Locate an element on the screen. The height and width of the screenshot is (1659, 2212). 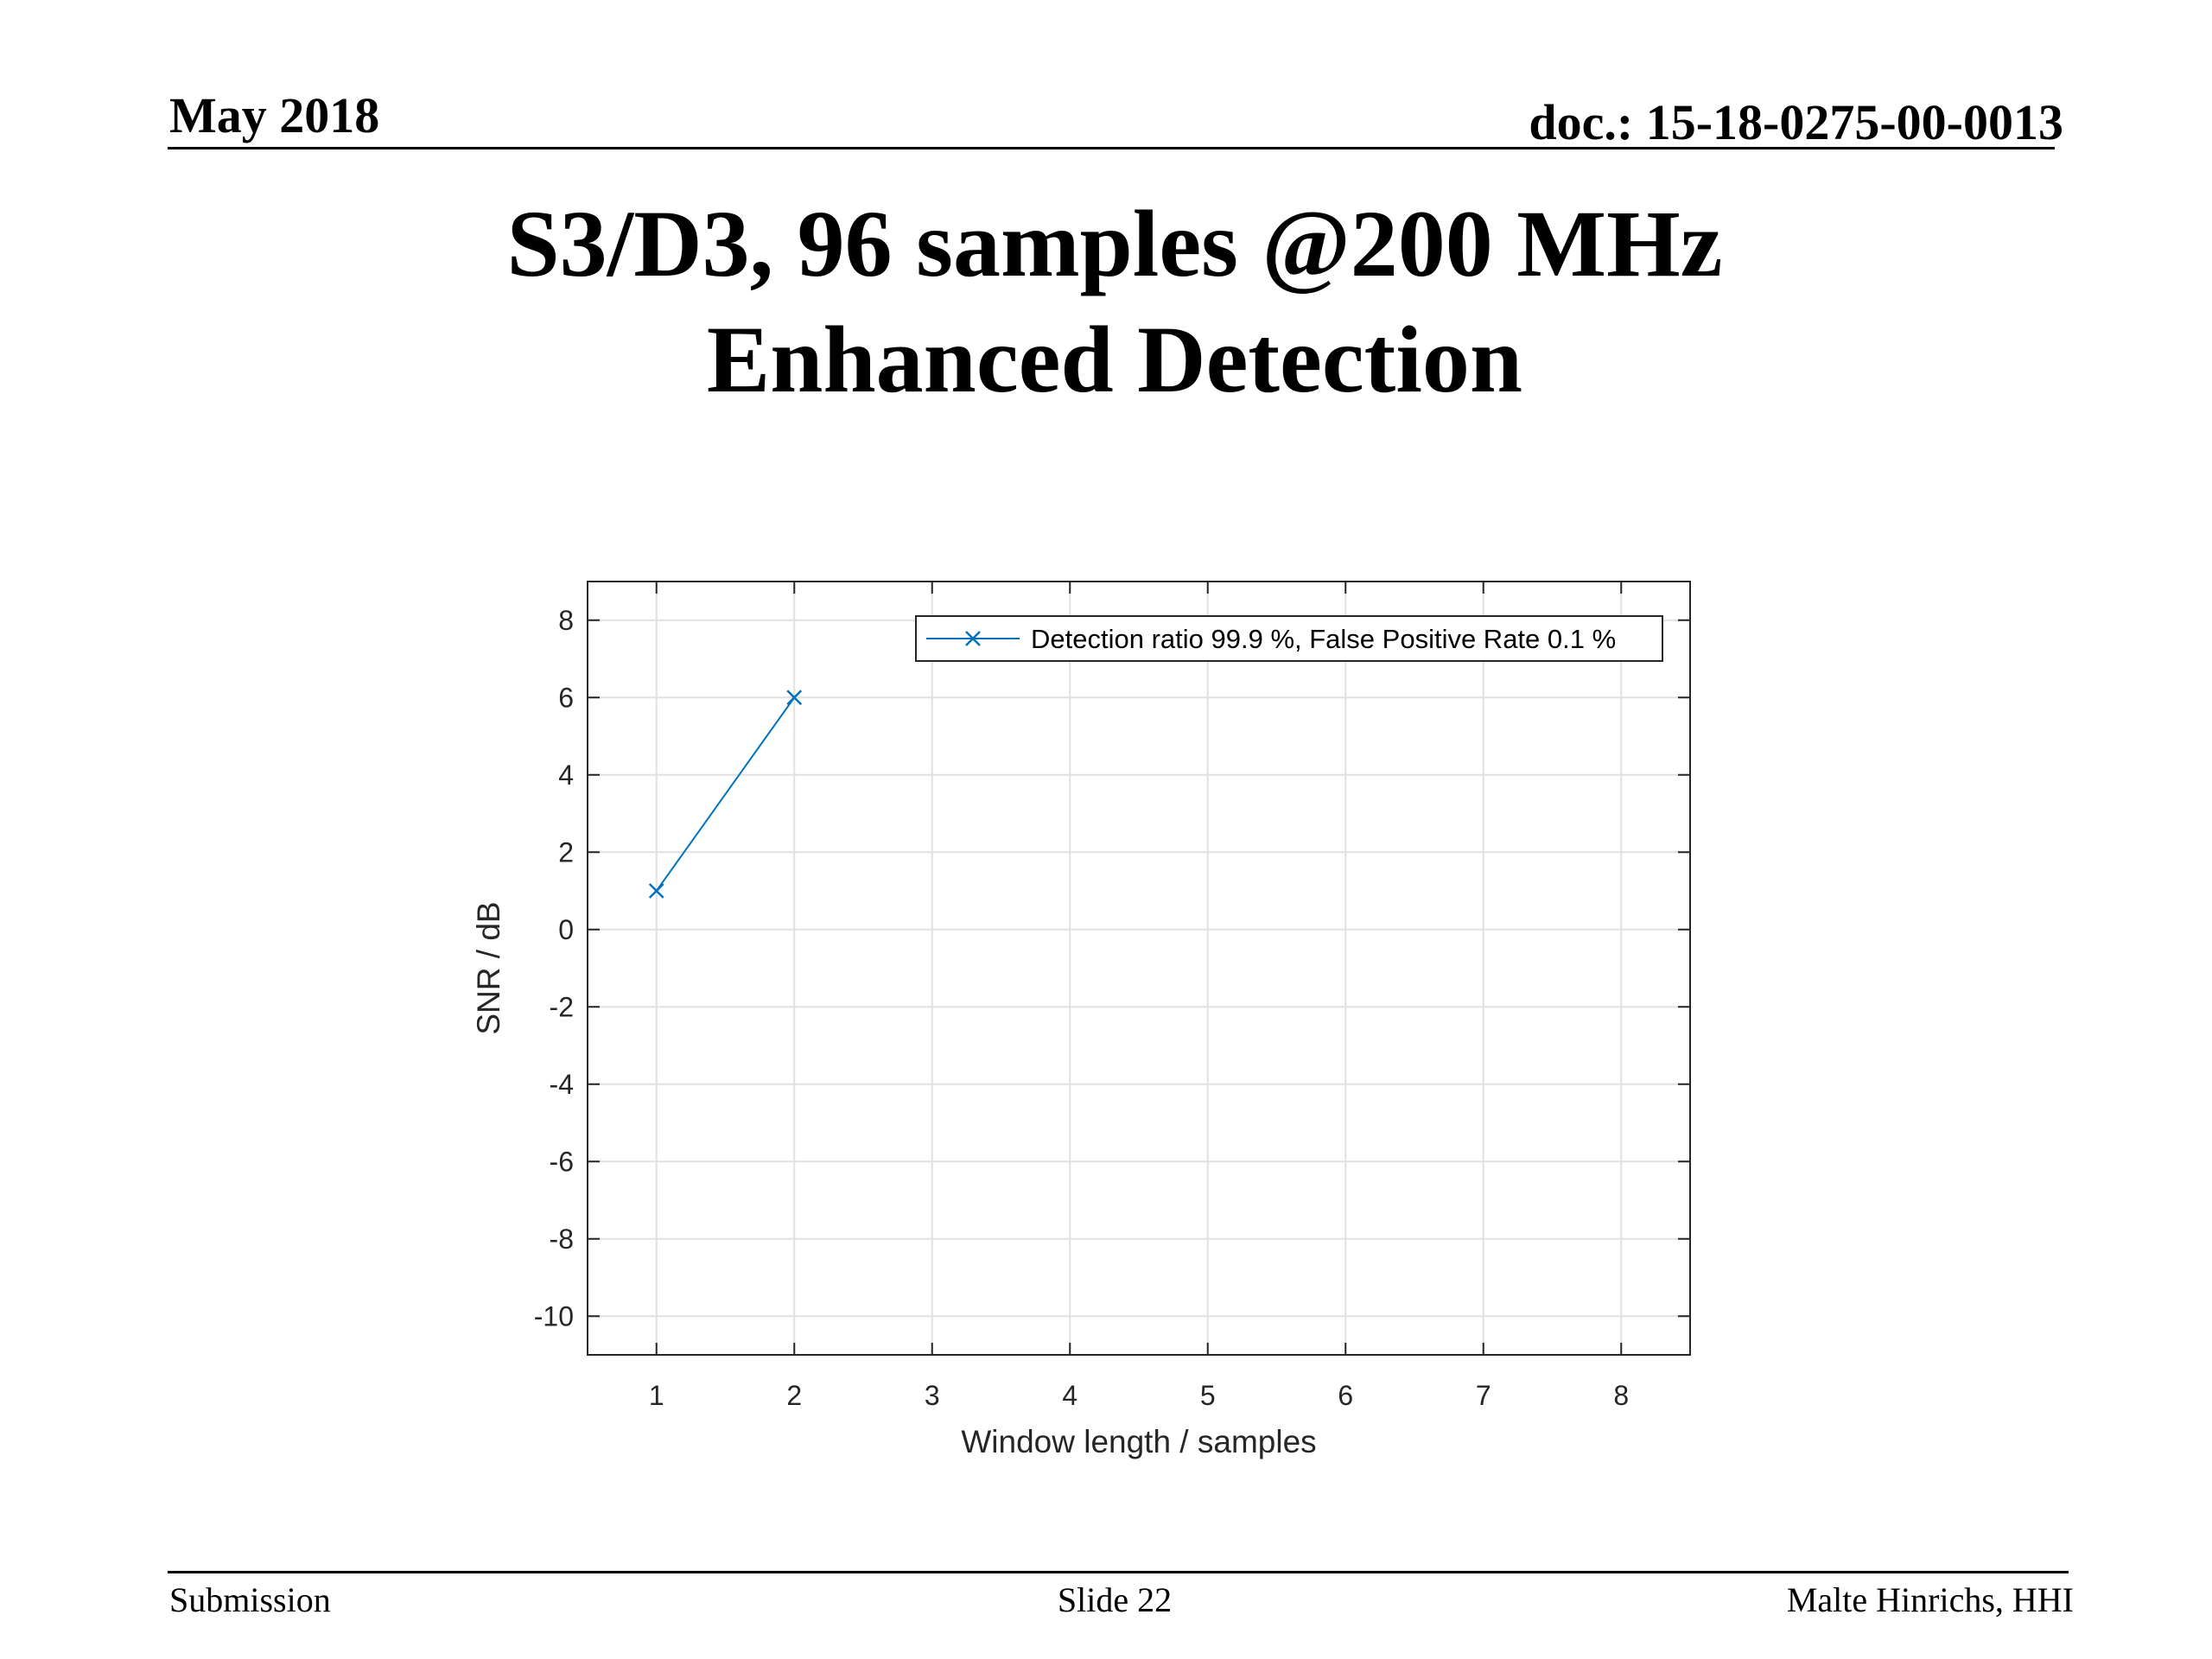
y-tick-label: 6 is located at coordinates (566, 697).